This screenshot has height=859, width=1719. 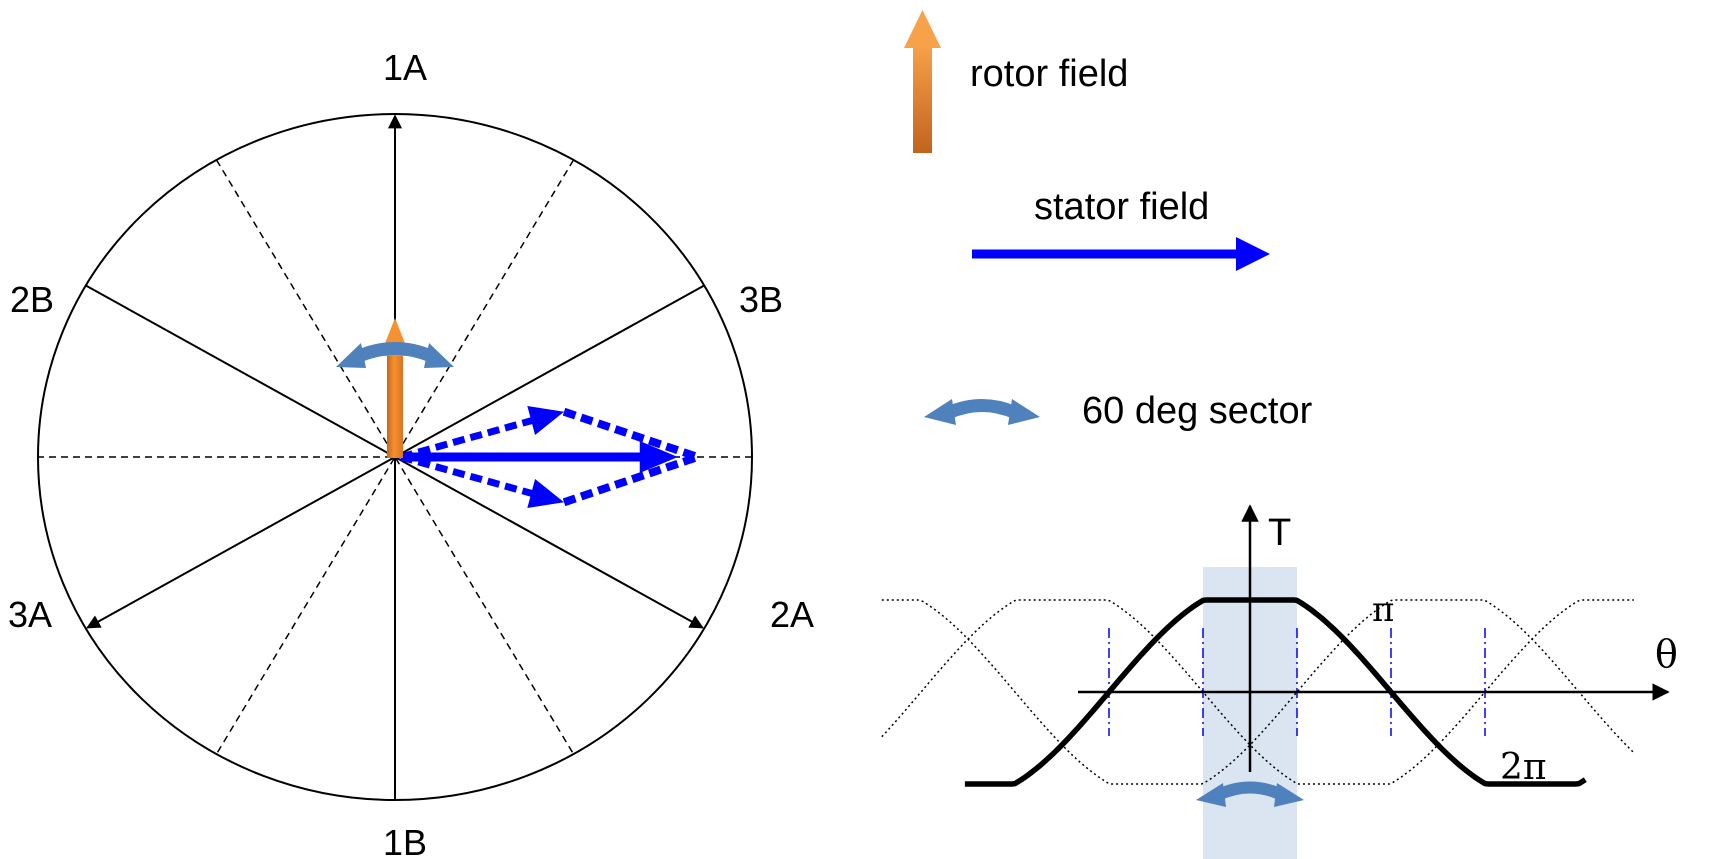 I want to click on legend-sector-arrow-icon, so click(x=982, y=412).